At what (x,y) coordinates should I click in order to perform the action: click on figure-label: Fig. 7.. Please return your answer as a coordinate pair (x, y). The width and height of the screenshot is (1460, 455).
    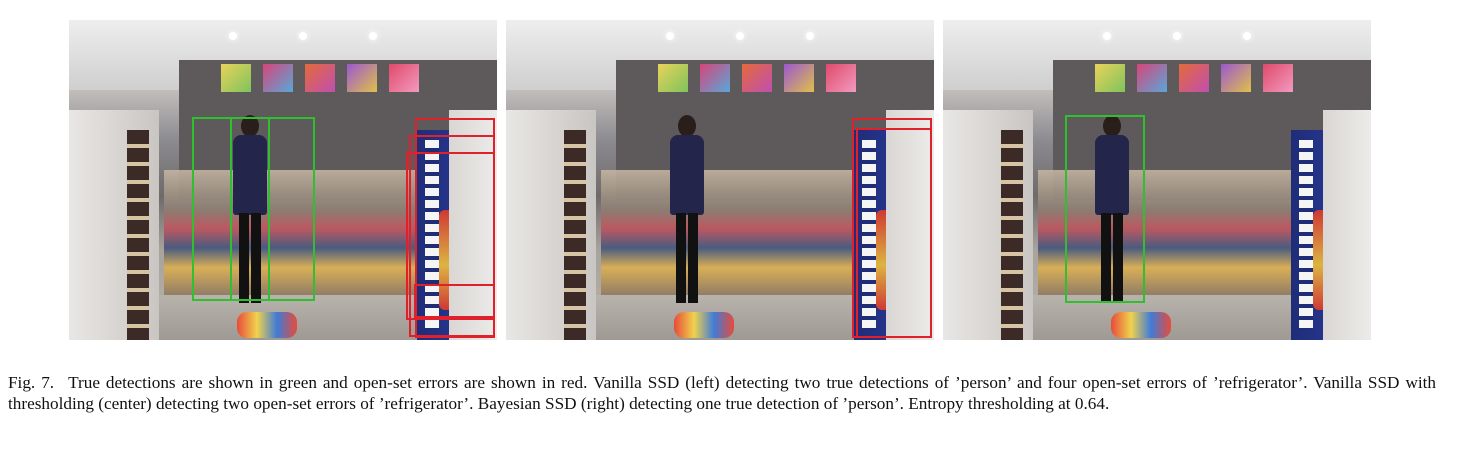
    Looking at the image, I should click on (31, 382).